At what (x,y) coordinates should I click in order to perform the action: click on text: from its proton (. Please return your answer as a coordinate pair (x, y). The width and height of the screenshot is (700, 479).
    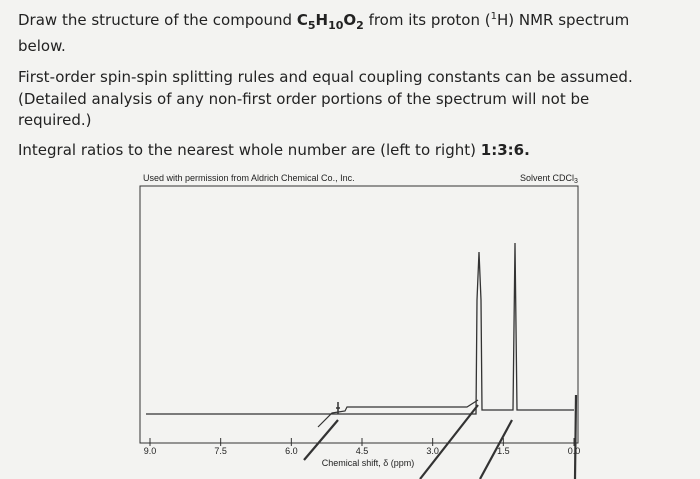
    Looking at the image, I should click on (427, 20).